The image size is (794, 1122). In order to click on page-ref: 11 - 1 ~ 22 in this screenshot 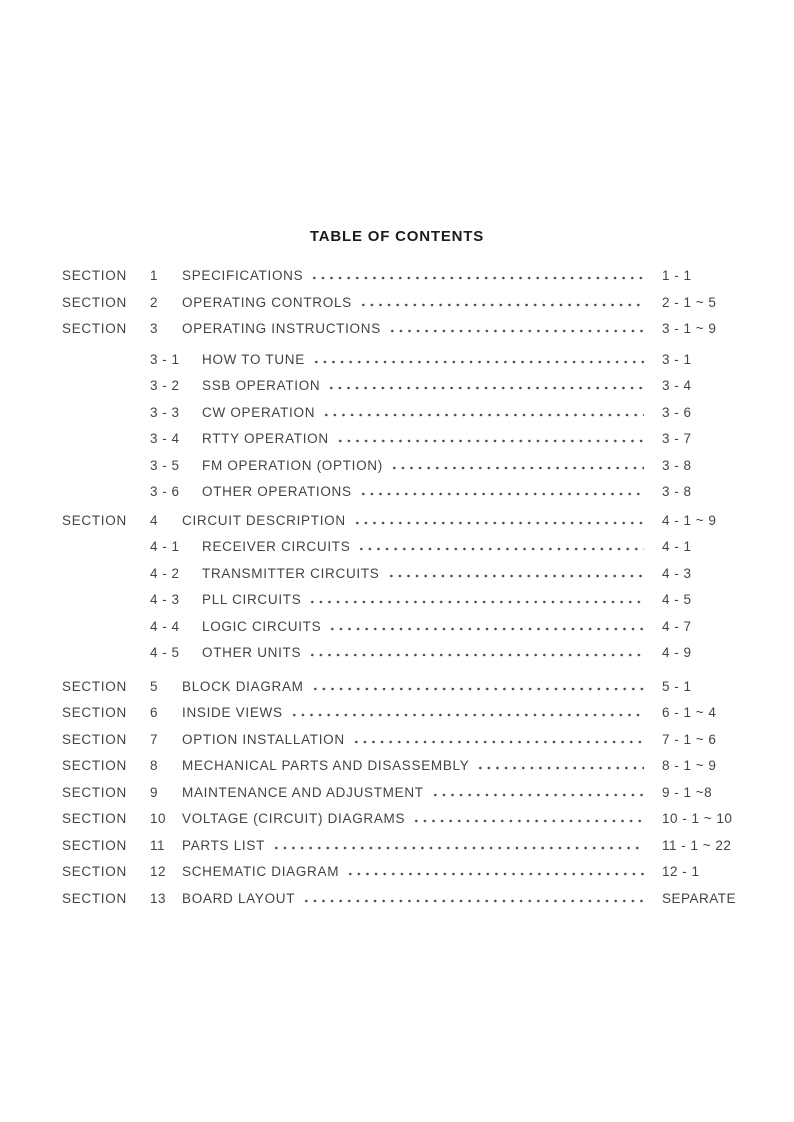, I will do `click(697, 845)`.